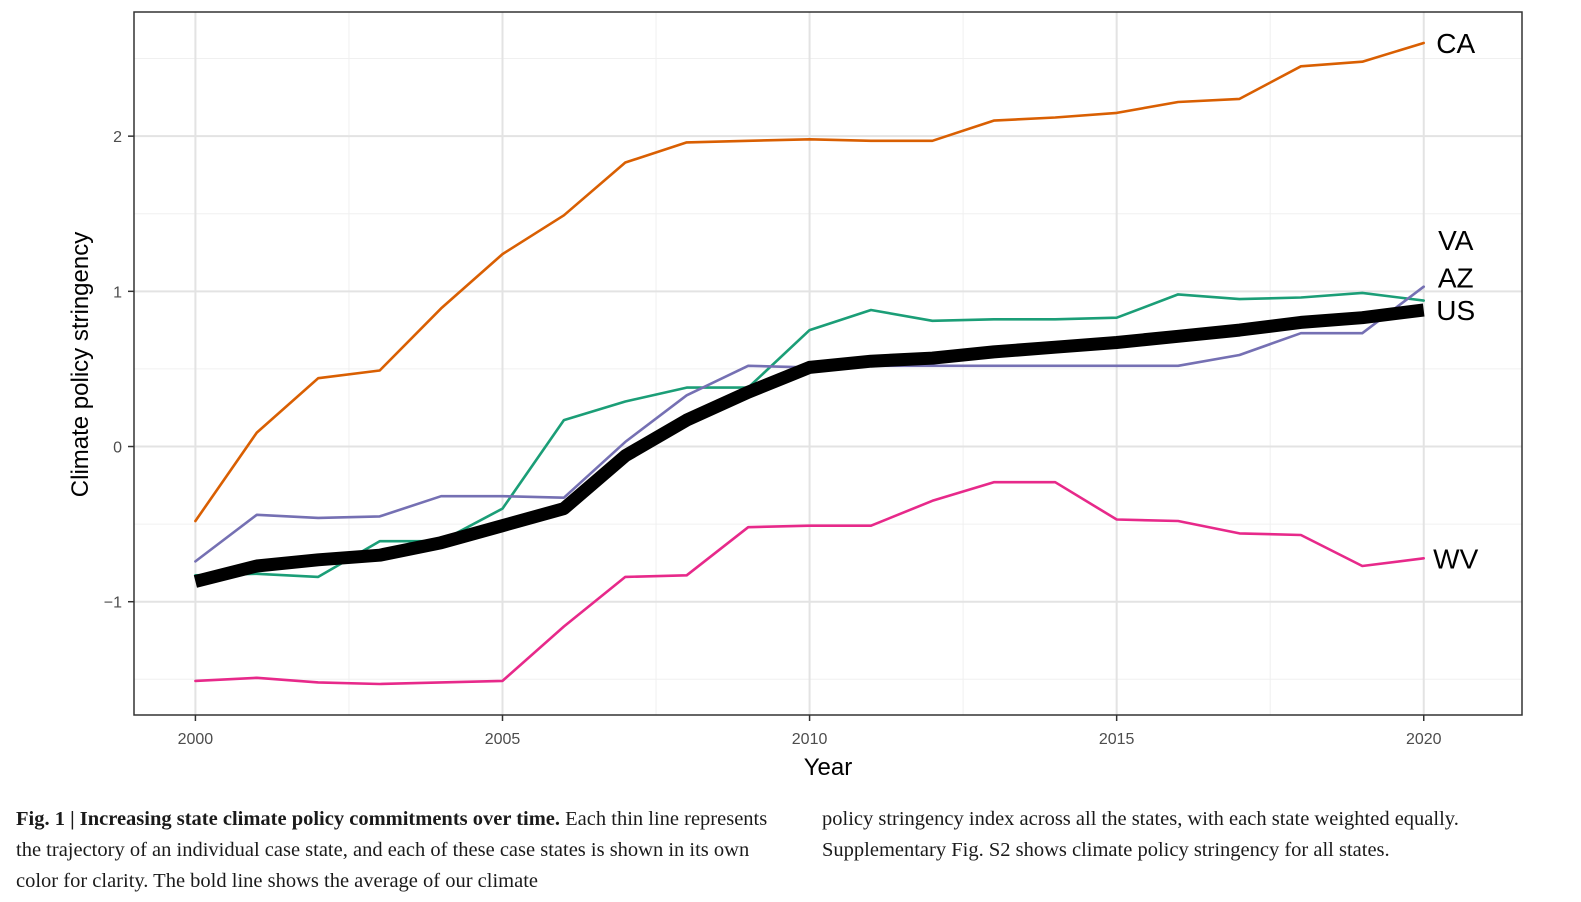 The image size is (1581, 902). Describe the element at coordinates (117, 137) in the screenshot. I see `y-tick-label: 2` at that location.